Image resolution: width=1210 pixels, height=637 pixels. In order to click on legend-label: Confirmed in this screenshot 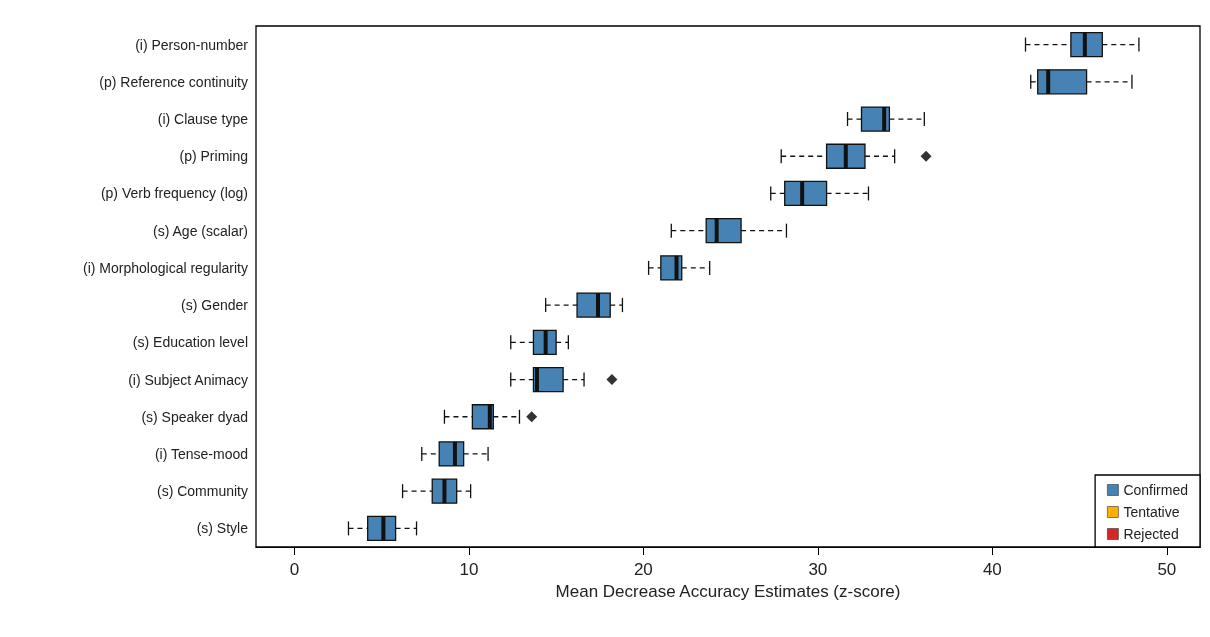, I will do `click(1156, 490)`.